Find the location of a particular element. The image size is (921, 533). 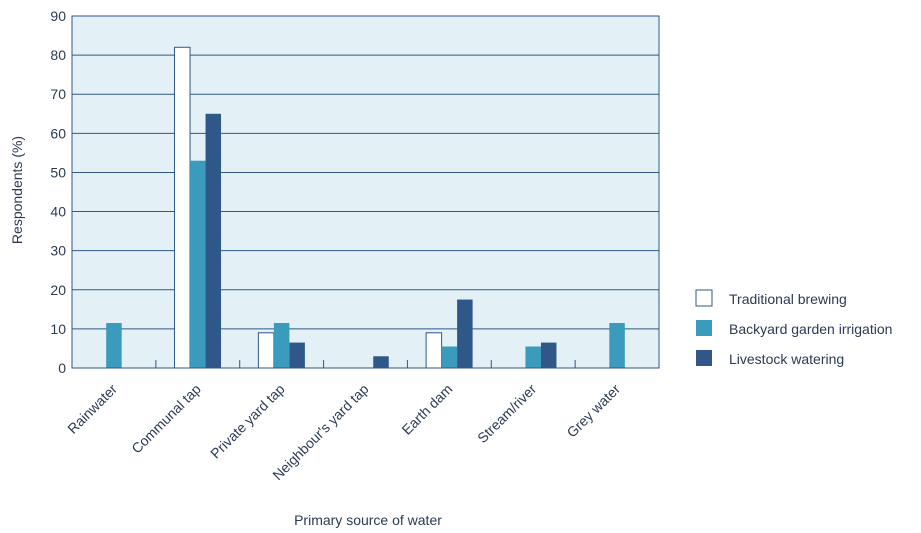

legend-label: Livestock watering is located at coordinates (786, 359).